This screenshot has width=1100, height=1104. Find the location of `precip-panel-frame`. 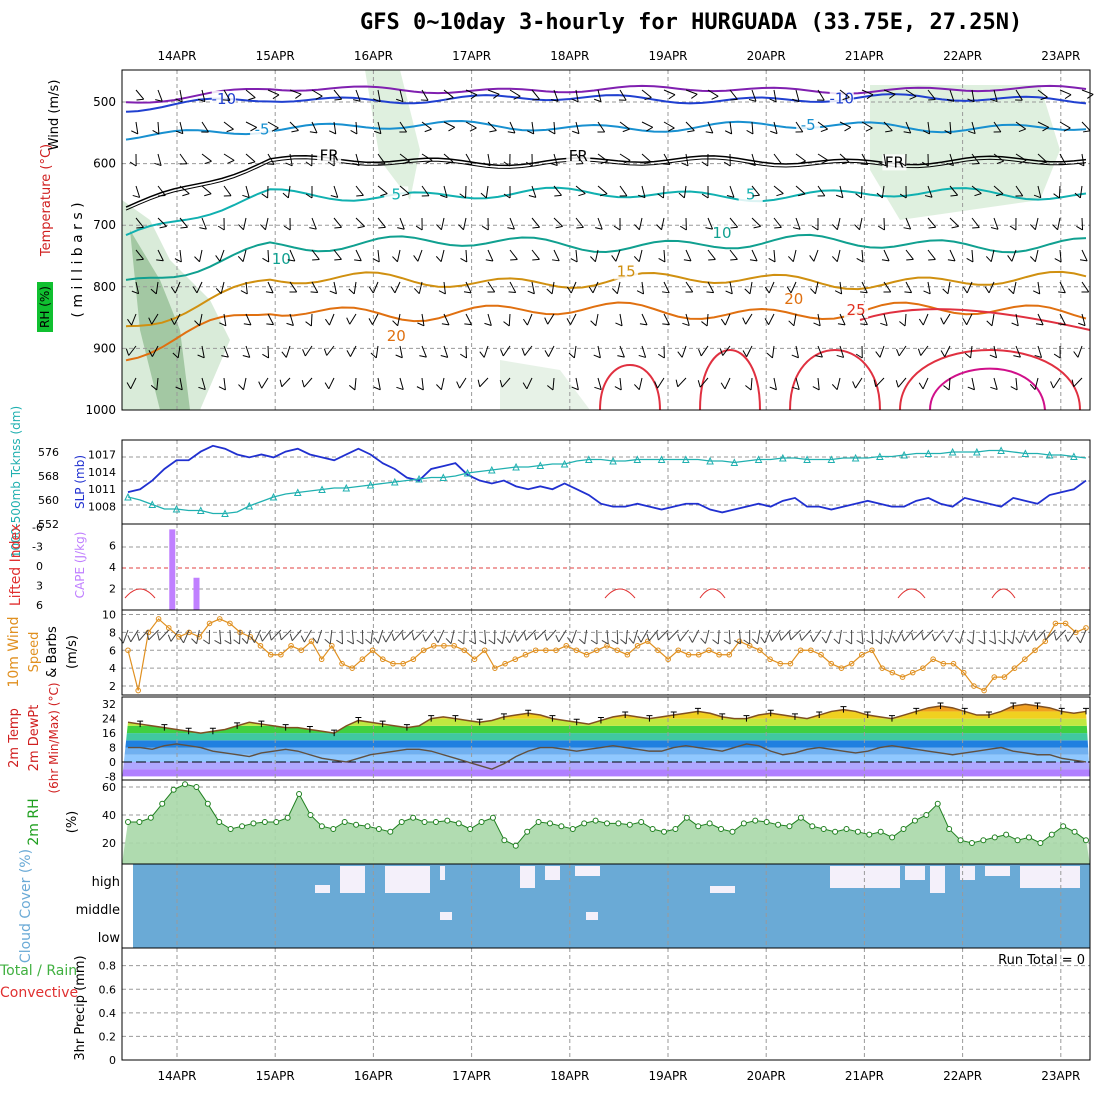

precip-panel-frame is located at coordinates (606, 1004).